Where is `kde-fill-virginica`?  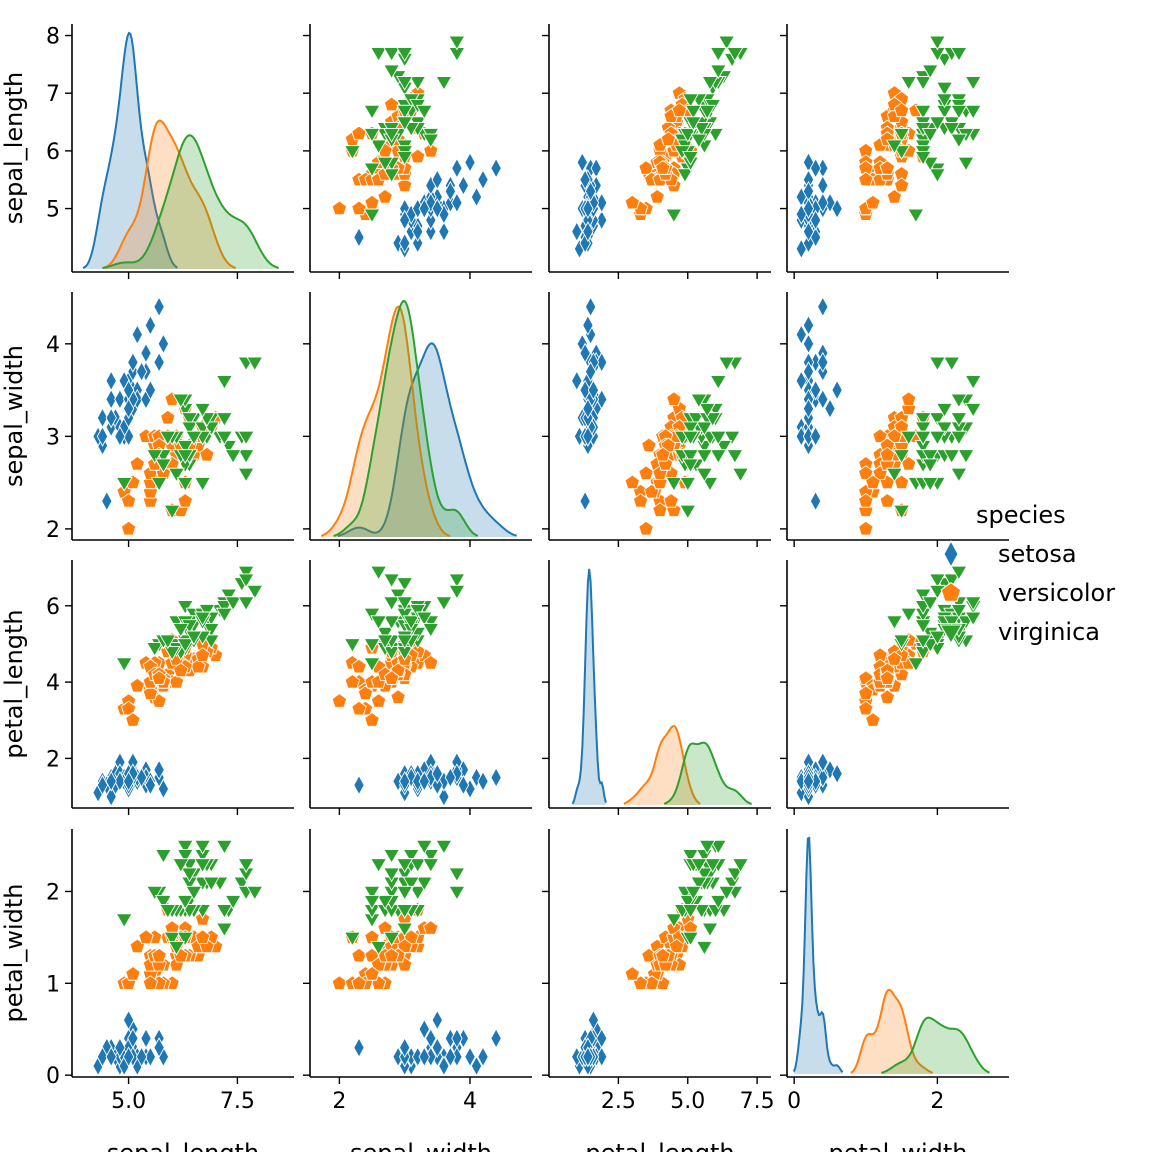 kde-fill-virginica is located at coordinates (190, 202).